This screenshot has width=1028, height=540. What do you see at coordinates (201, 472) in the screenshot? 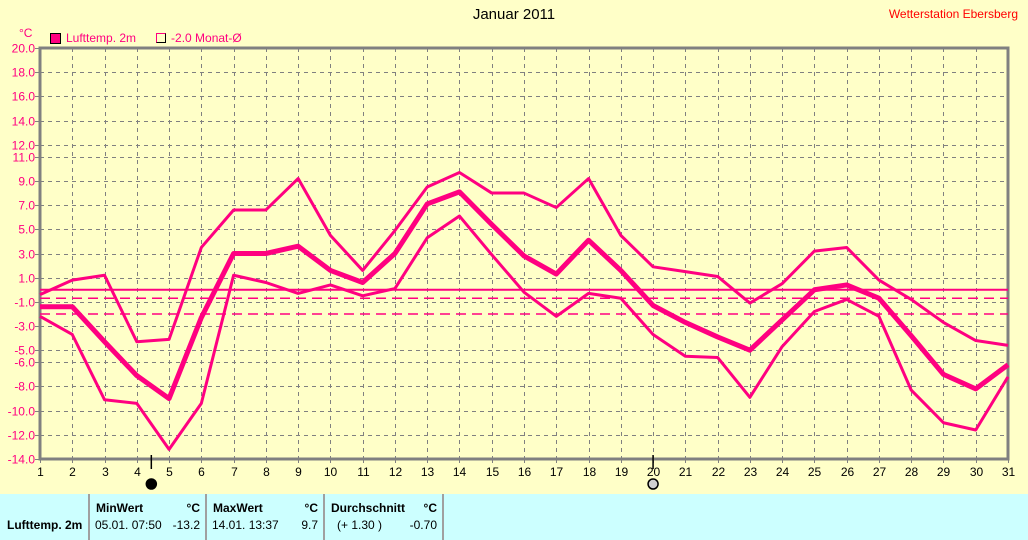
I see `x-tick-label: 6` at bounding box center [201, 472].